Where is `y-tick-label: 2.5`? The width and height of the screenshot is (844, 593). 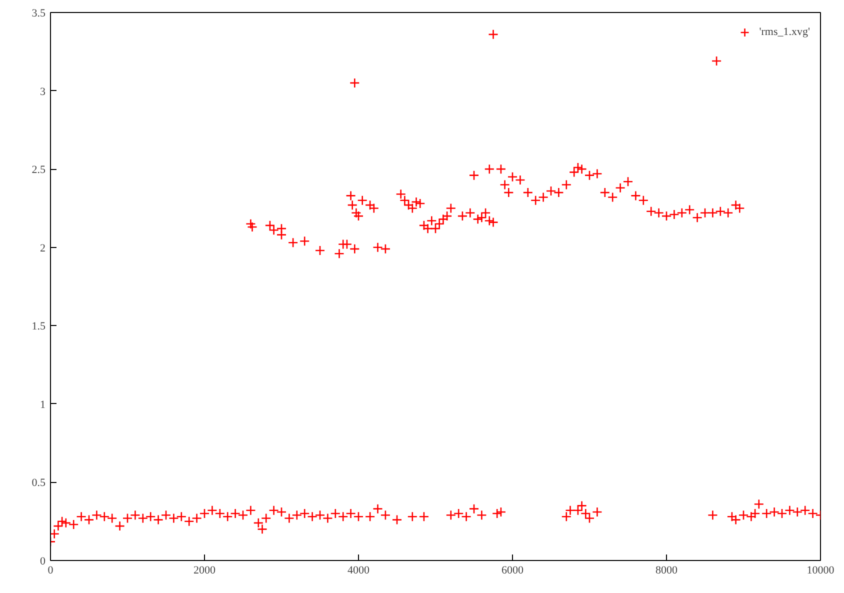
y-tick-label: 2.5 is located at coordinates (39, 170).